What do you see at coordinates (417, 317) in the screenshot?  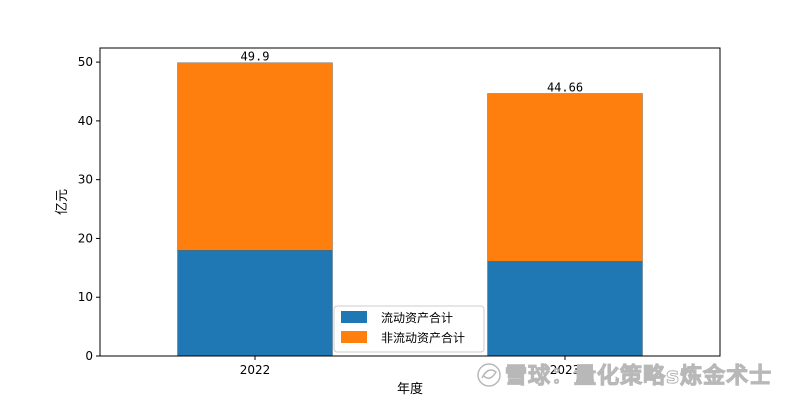 I see `legend-label-current-assets: 流动资产合计` at bounding box center [417, 317].